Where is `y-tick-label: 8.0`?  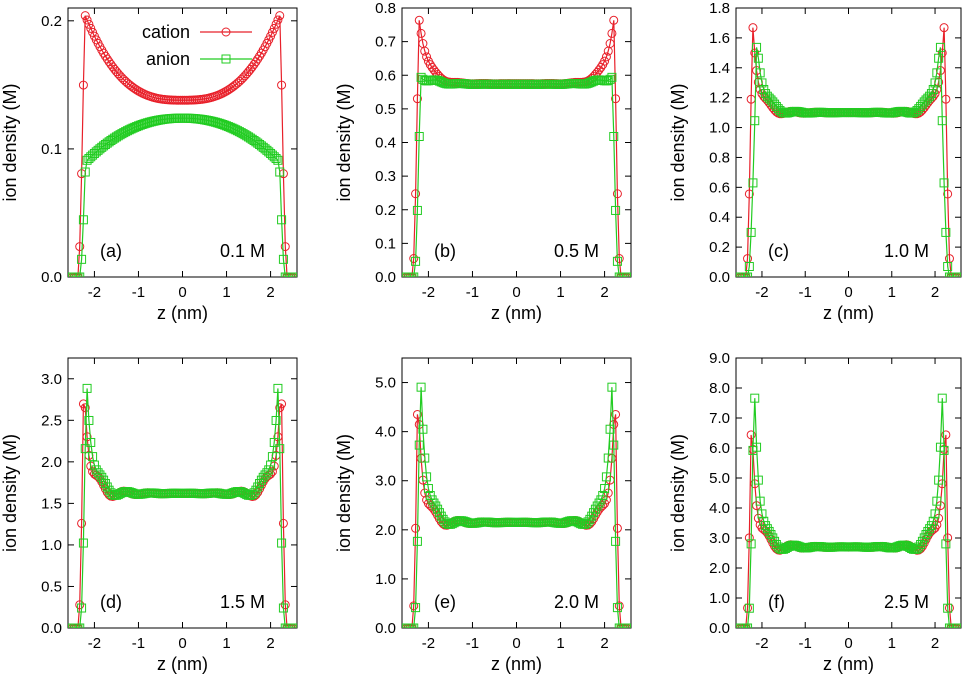 y-tick-label: 8.0 is located at coordinates (719, 388).